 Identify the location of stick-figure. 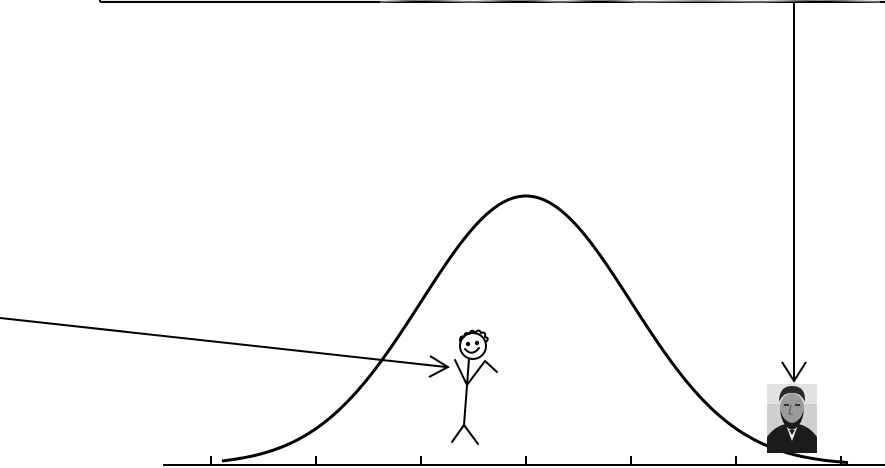
(474, 387).